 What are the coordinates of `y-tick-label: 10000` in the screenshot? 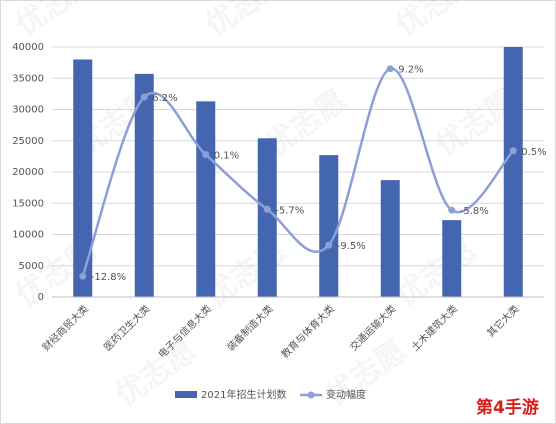 It's located at (28, 235).